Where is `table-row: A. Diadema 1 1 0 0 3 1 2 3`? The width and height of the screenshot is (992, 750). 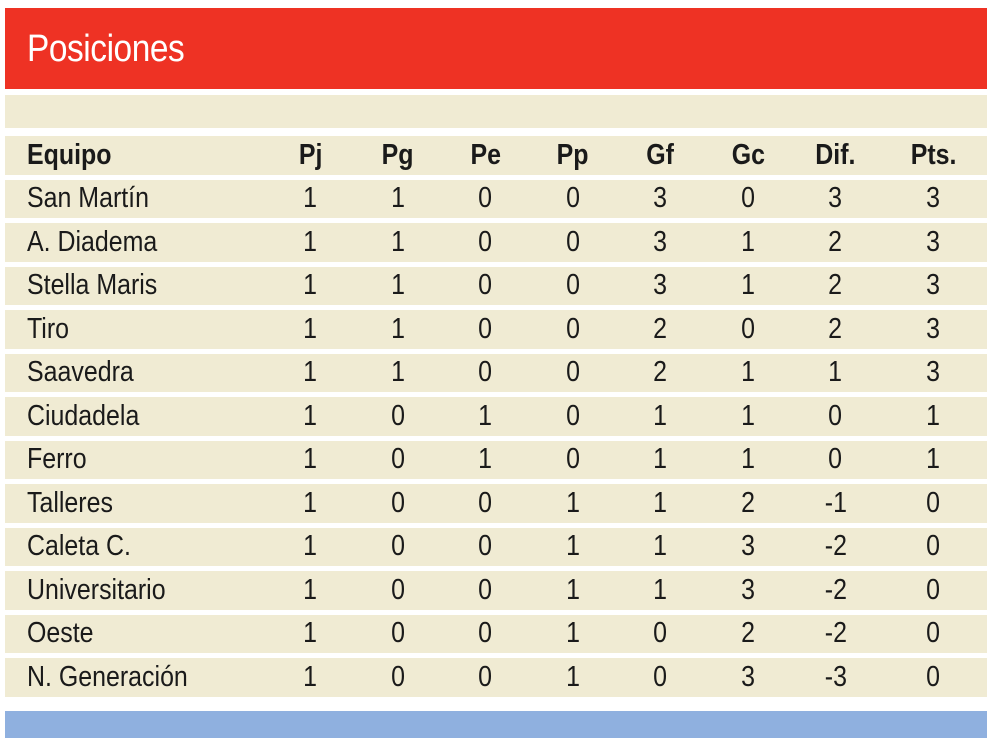 table-row: A. Diadema 1 1 0 0 3 1 2 3 is located at coordinates (496, 245).